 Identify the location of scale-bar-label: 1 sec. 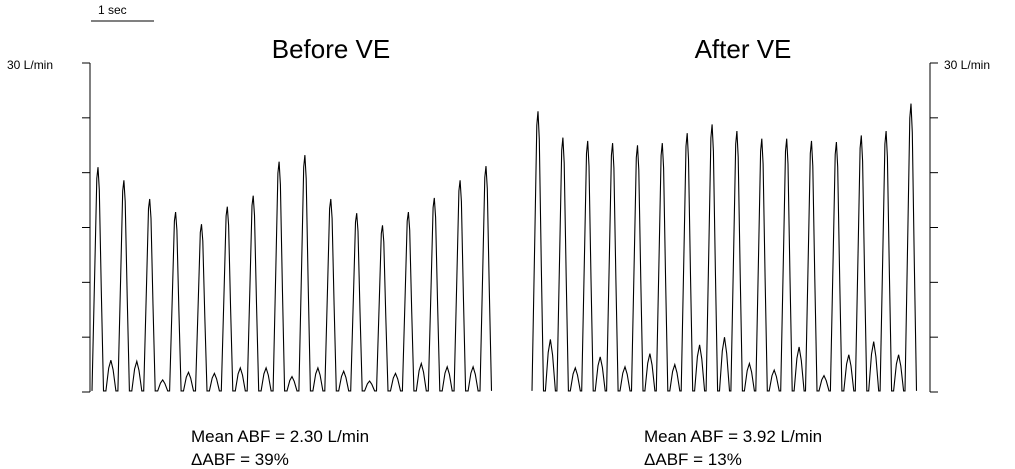
(112, 10).